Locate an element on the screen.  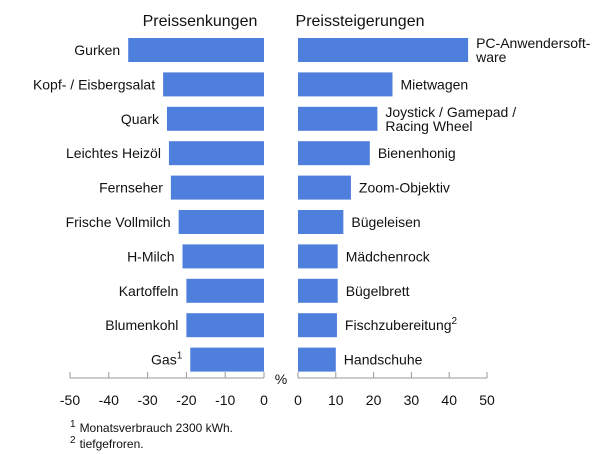
category-label: Kartoffeln is located at coordinates (149, 291).